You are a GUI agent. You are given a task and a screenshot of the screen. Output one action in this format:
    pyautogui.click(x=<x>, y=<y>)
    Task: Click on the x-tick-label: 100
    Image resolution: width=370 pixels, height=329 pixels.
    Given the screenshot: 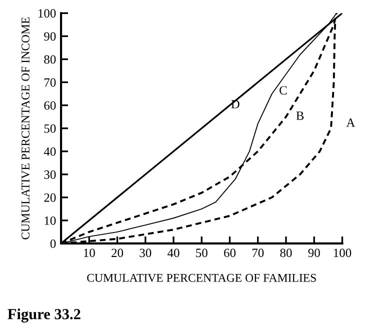 What is the action you would take?
    pyautogui.click(x=343, y=253)
    